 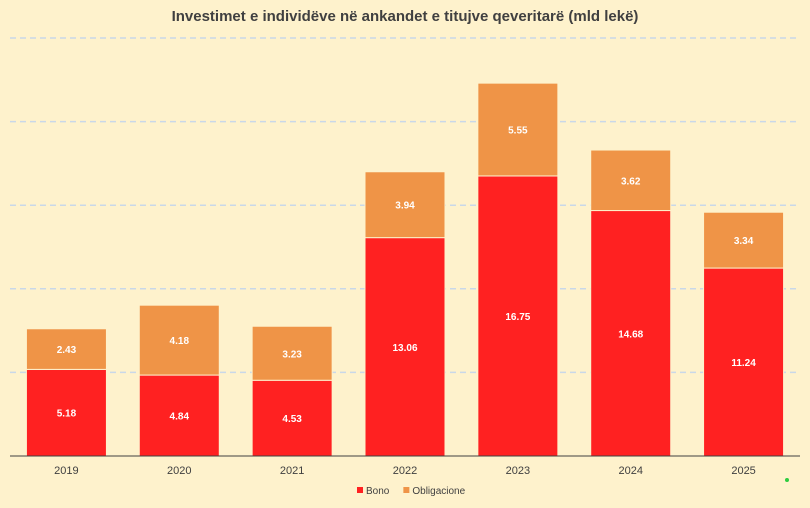 I want to click on bar-obligacione-2024, so click(x=631, y=180).